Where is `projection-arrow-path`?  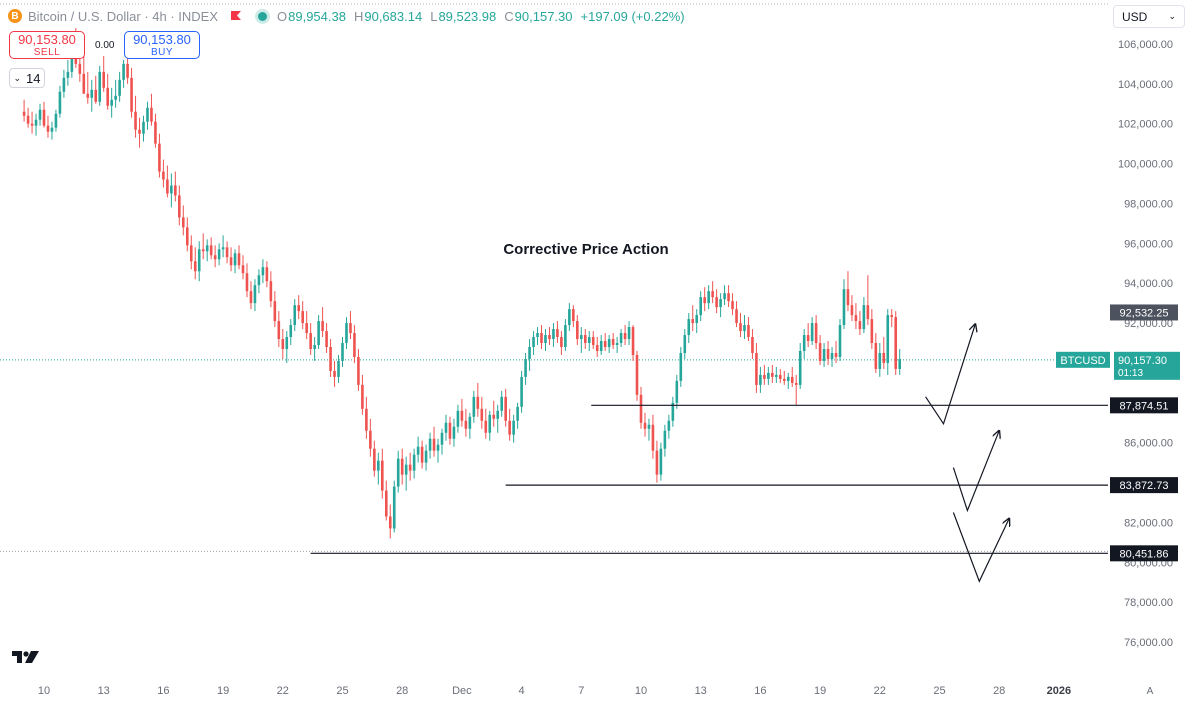 projection-arrow-path is located at coordinates (975, 472).